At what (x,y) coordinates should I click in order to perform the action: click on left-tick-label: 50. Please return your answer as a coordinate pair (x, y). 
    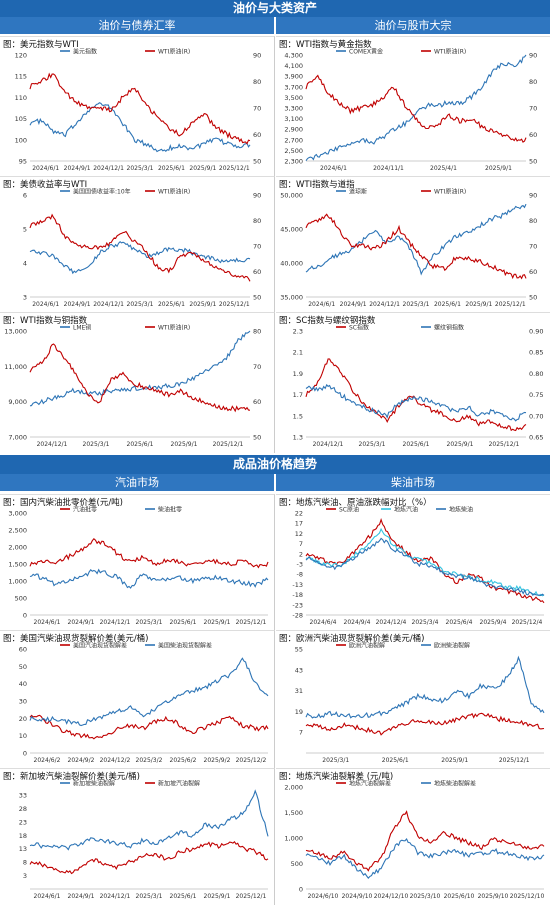
    Looking at the image, I should click on (23, 667).